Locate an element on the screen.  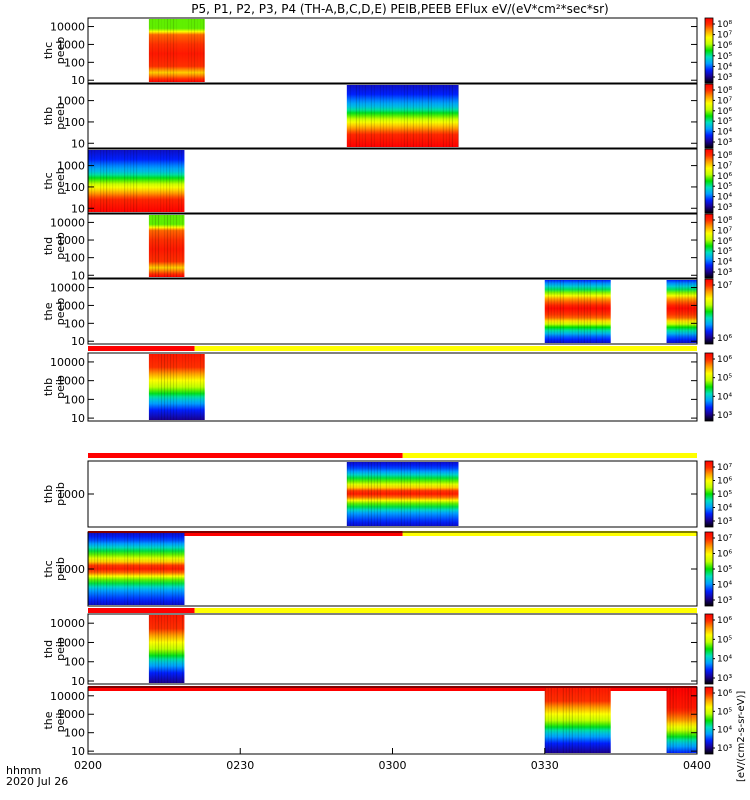
colorbar-tick-label: 10⁷ is located at coordinates (724, 231).